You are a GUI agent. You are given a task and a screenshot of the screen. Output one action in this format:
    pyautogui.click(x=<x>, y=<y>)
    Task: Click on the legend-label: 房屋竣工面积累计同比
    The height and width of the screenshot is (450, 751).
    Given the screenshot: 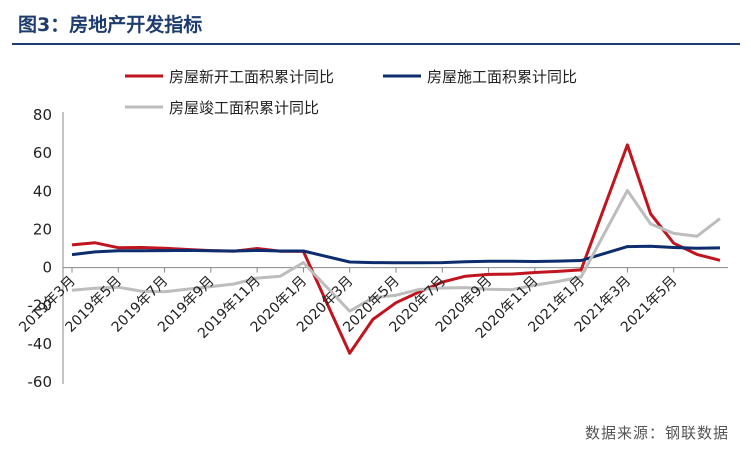 What is the action you would take?
    pyautogui.click(x=244, y=108)
    